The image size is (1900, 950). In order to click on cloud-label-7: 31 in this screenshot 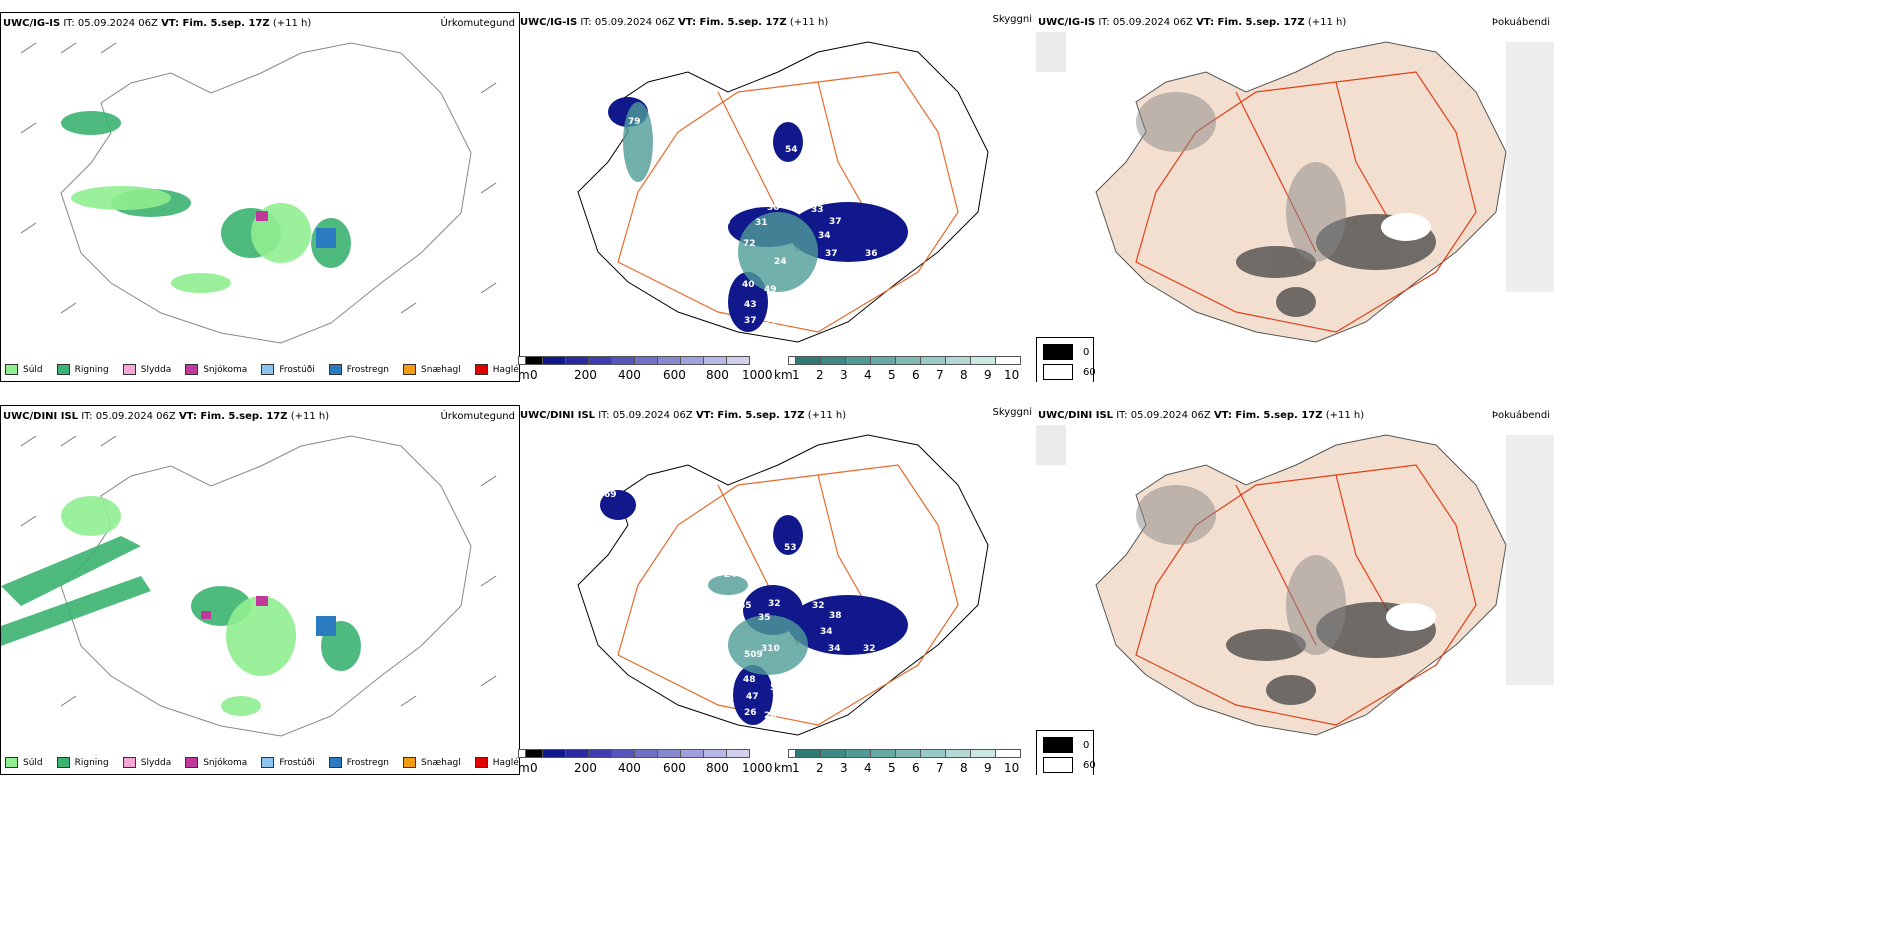, I will do `click(761, 223)`.